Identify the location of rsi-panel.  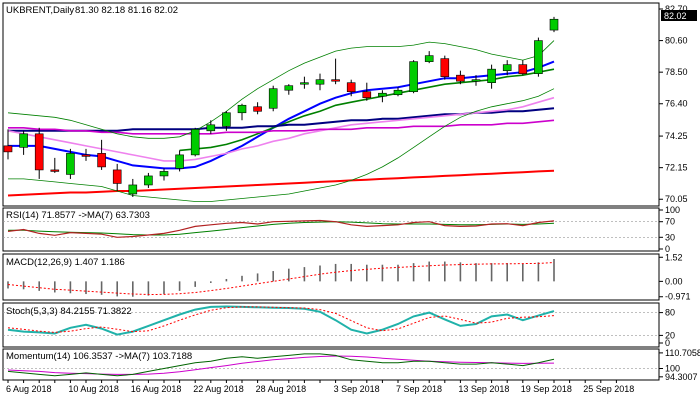
(331, 229).